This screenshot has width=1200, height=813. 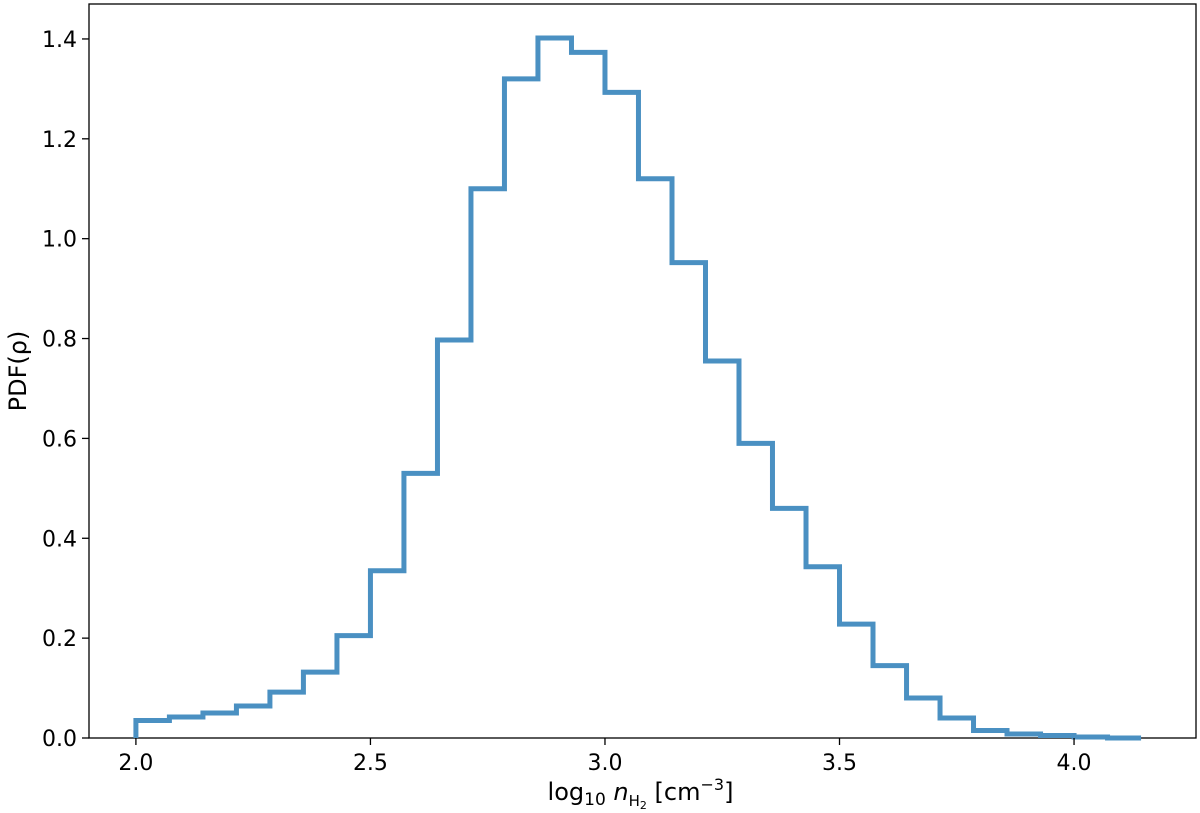 I want to click on y-tick-label: 0.2, so click(x=59, y=639).